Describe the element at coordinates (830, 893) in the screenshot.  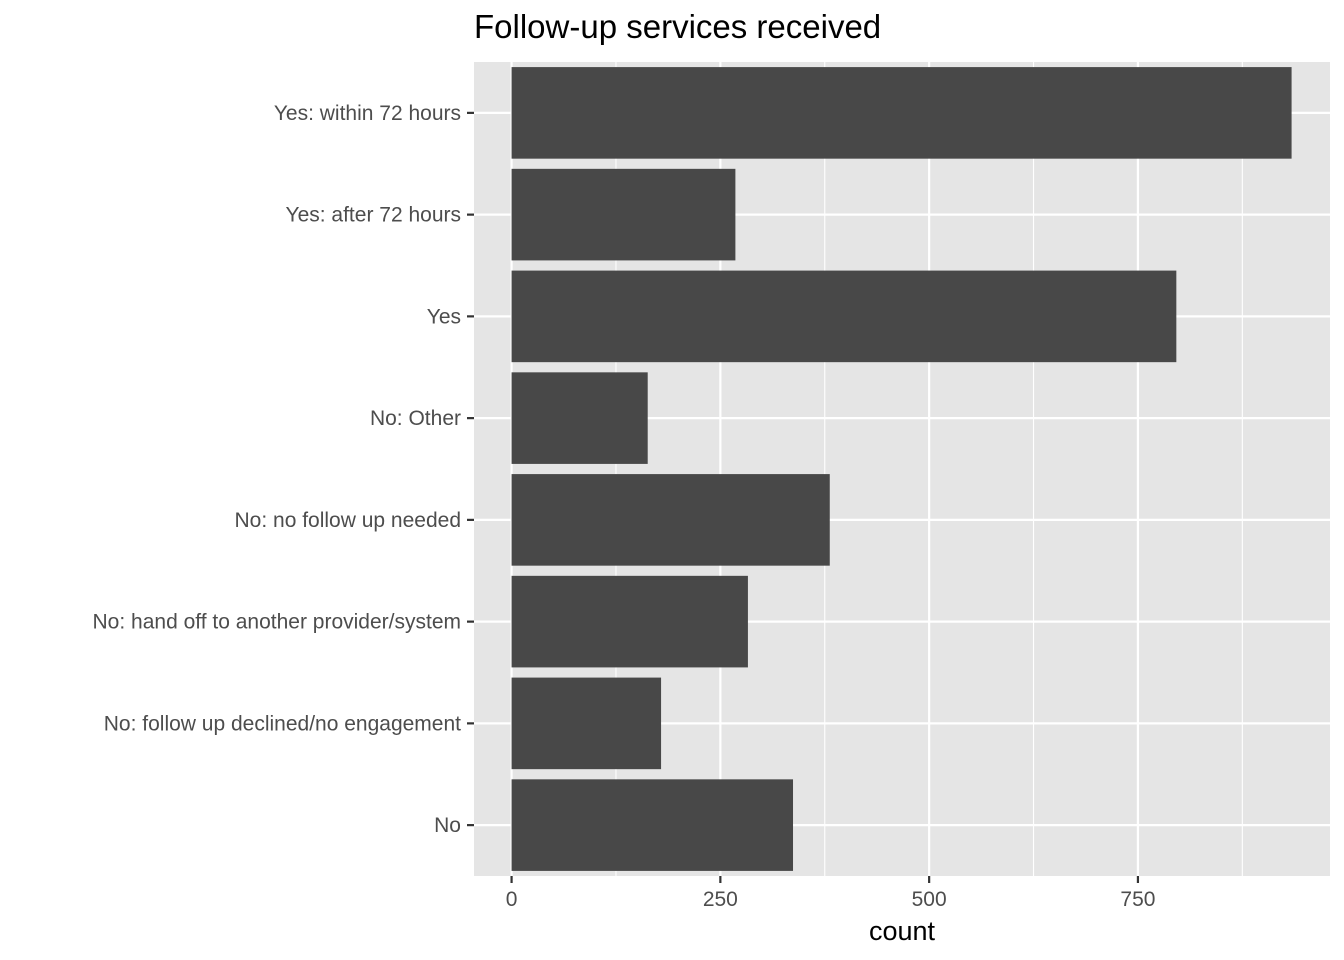
I see `x-axis: 0 250 500 750` at that location.